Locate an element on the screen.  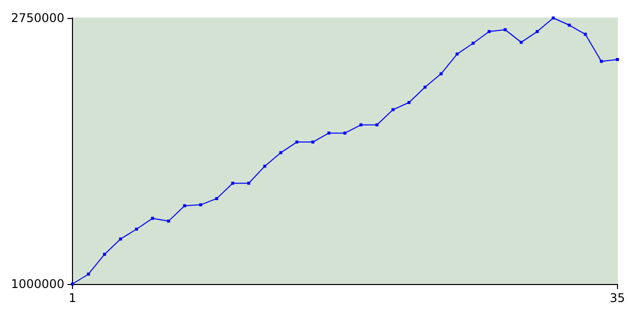
x-tick-label: 35 is located at coordinates (618, 298).